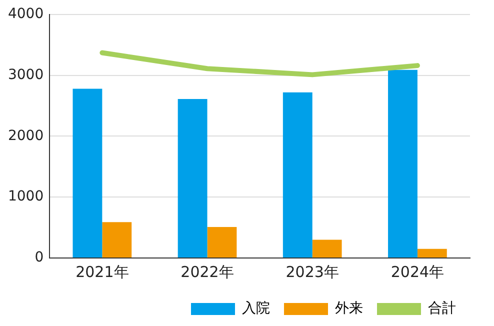  What do you see at coordinates (349, 308) in the screenshot?
I see `legend-label: 外来` at bounding box center [349, 308].